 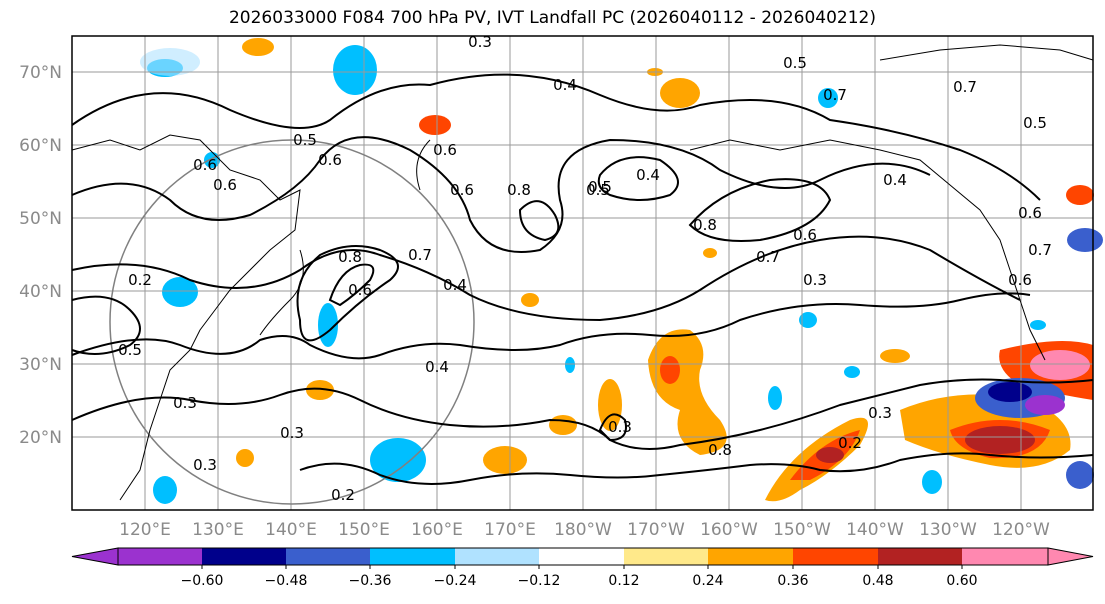 I want to click on lon-tick-label: 130°E, so click(x=218, y=530).